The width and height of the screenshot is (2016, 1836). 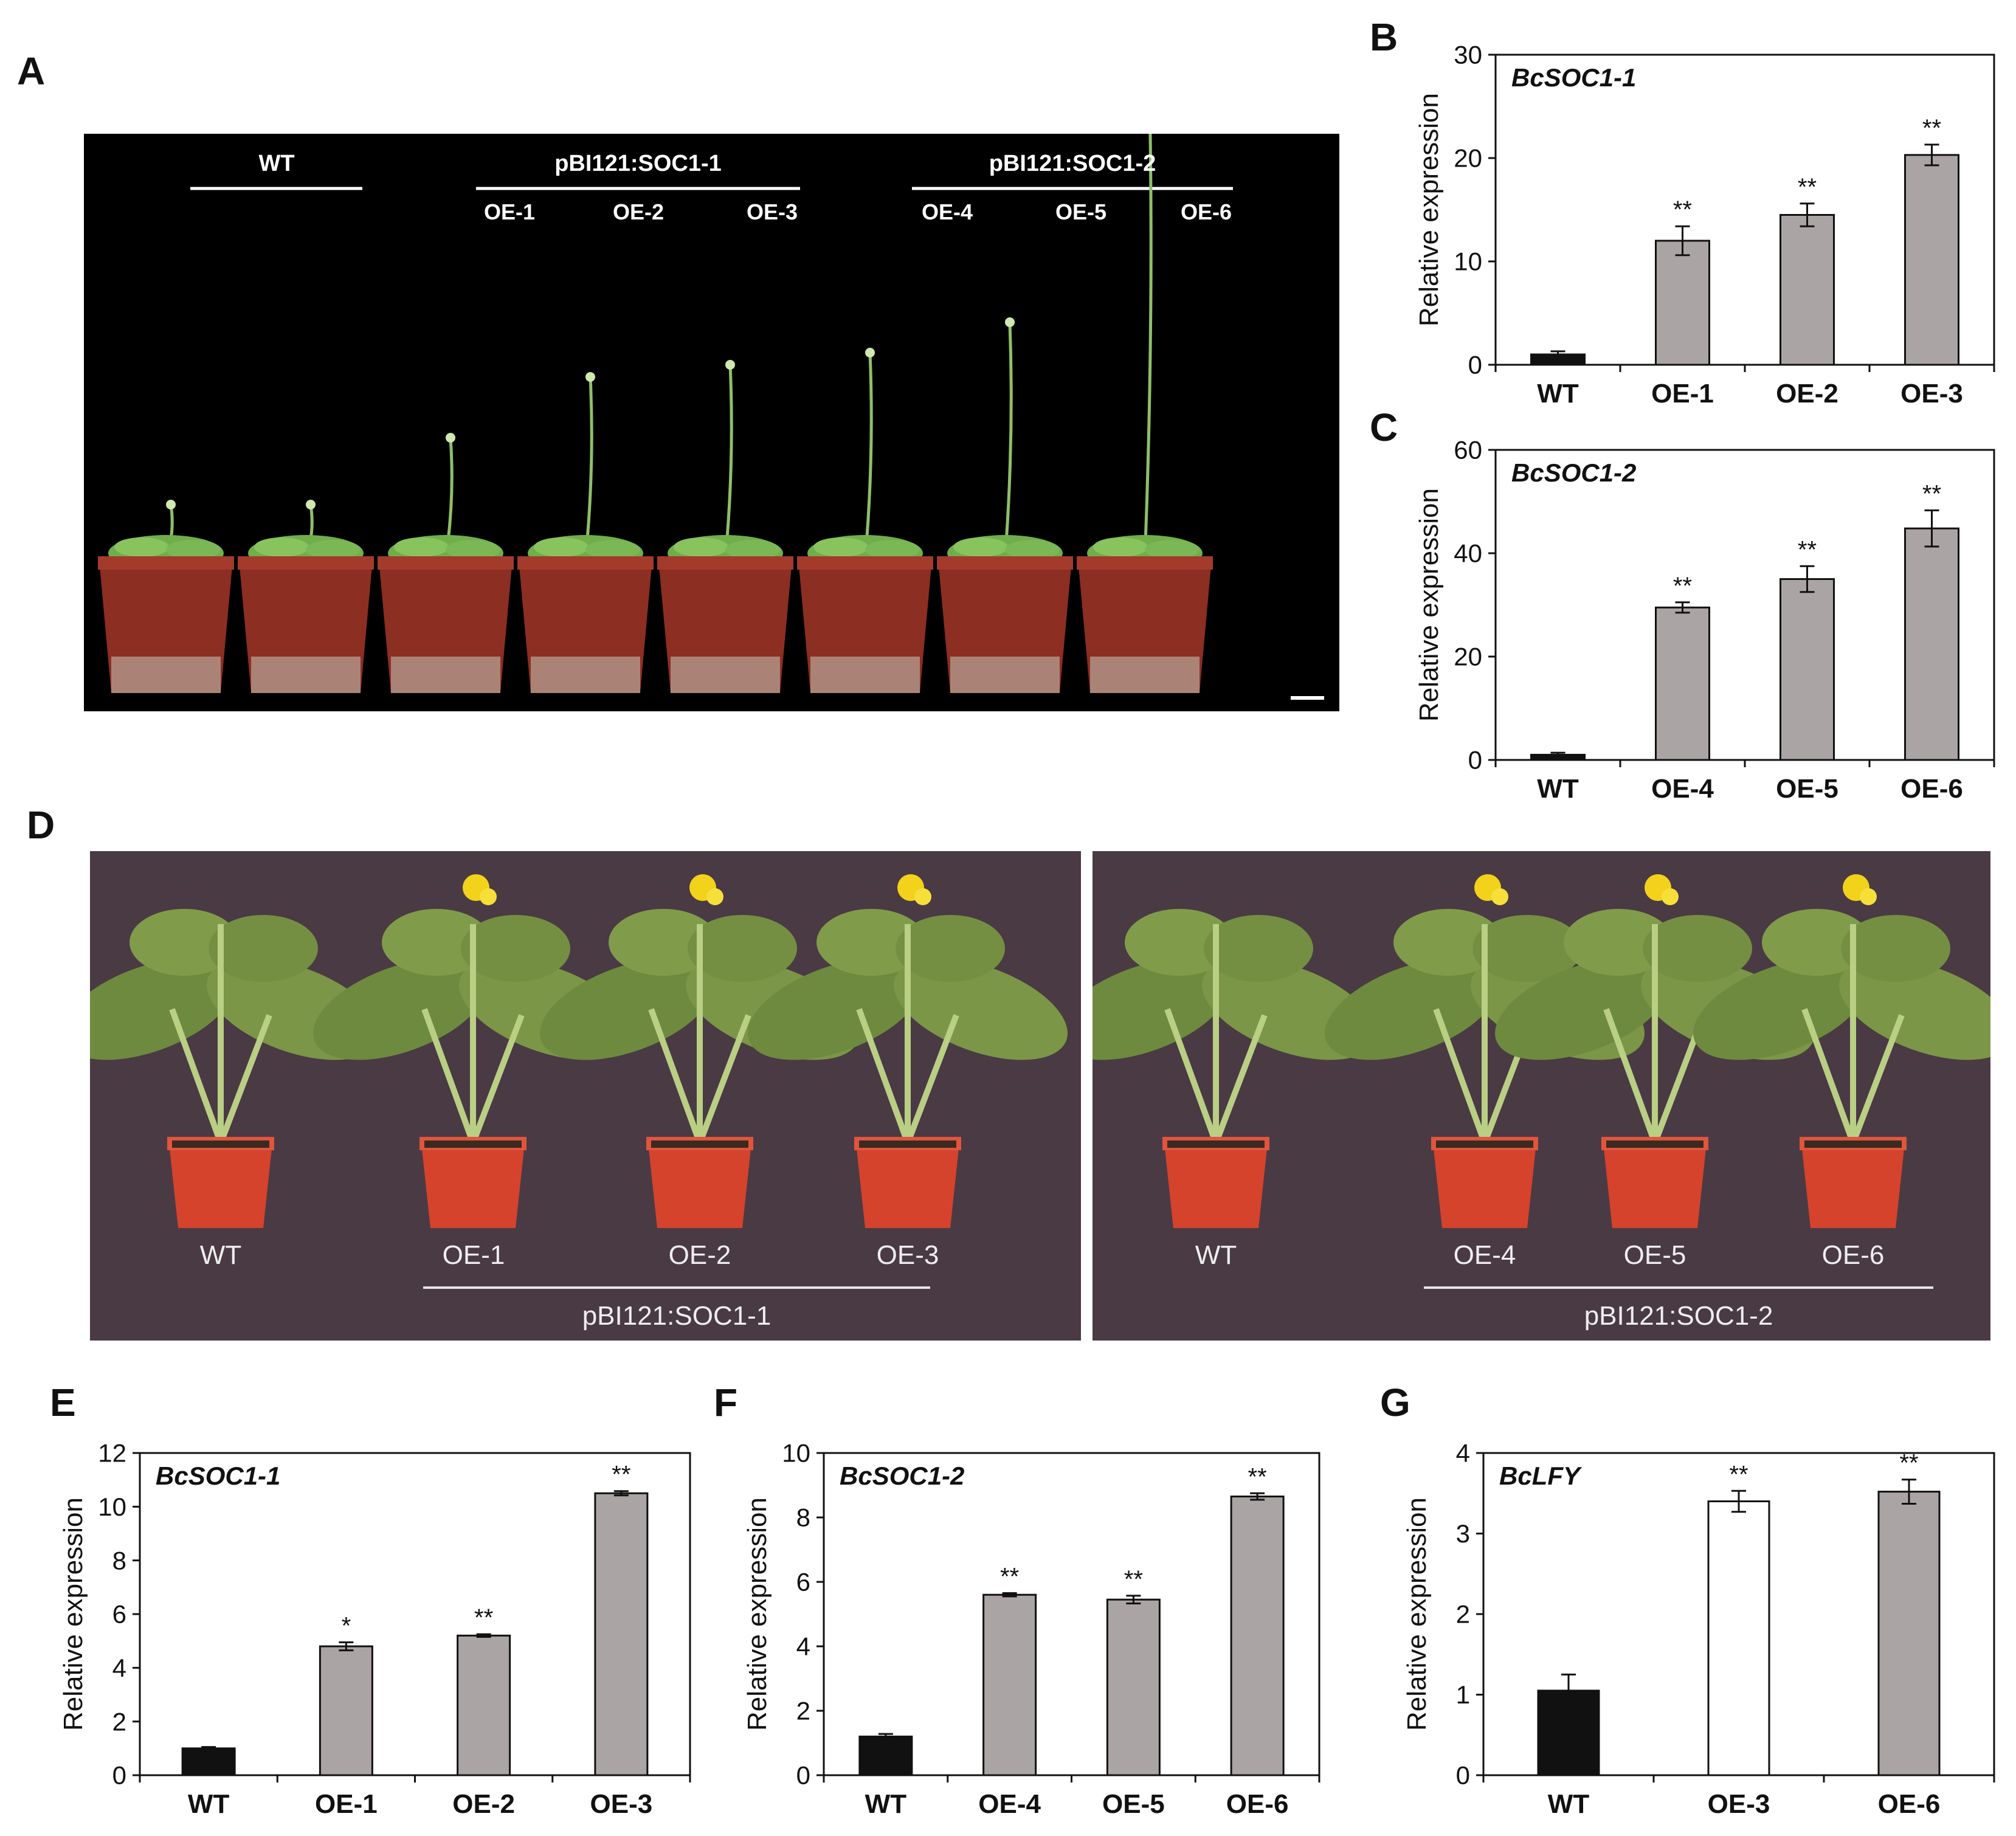 What do you see at coordinates (1541, 1476) in the screenshot?
I see `chart-g-gene-label: BcLFY` at bounding box center [1541, 1476].